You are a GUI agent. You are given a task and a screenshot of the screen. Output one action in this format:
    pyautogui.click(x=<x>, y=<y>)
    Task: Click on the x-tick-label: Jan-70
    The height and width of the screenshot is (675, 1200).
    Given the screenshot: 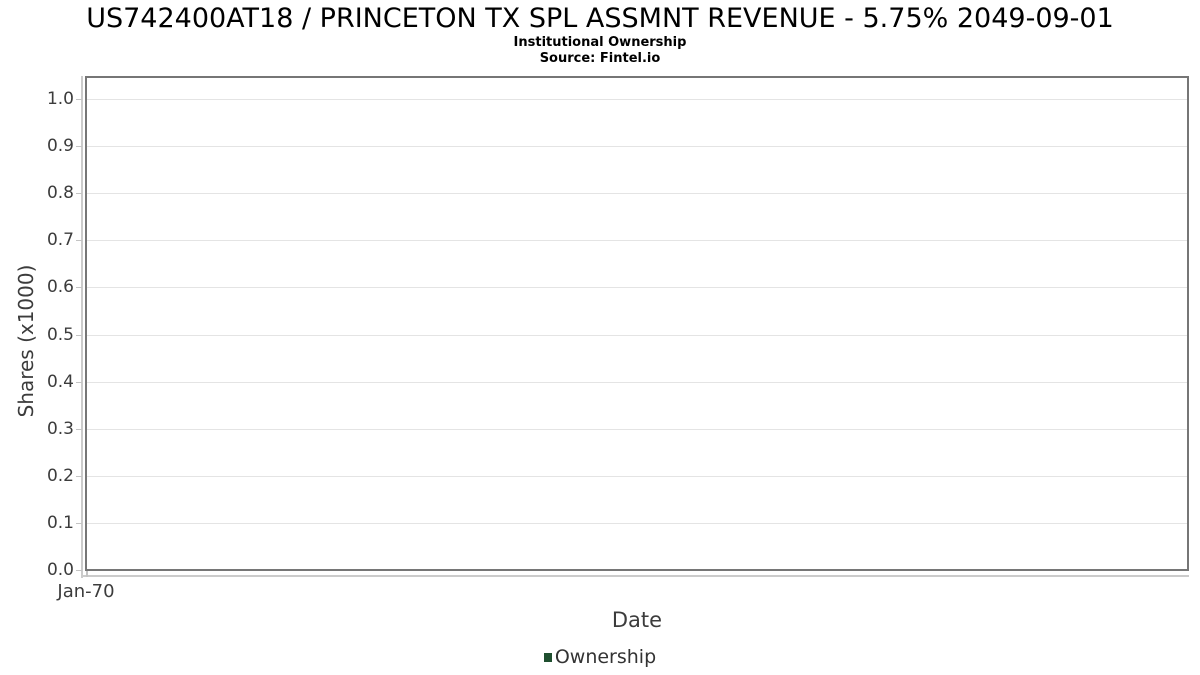 What is the action you would take?
    pyautogui.click(x=86, y=591)
    